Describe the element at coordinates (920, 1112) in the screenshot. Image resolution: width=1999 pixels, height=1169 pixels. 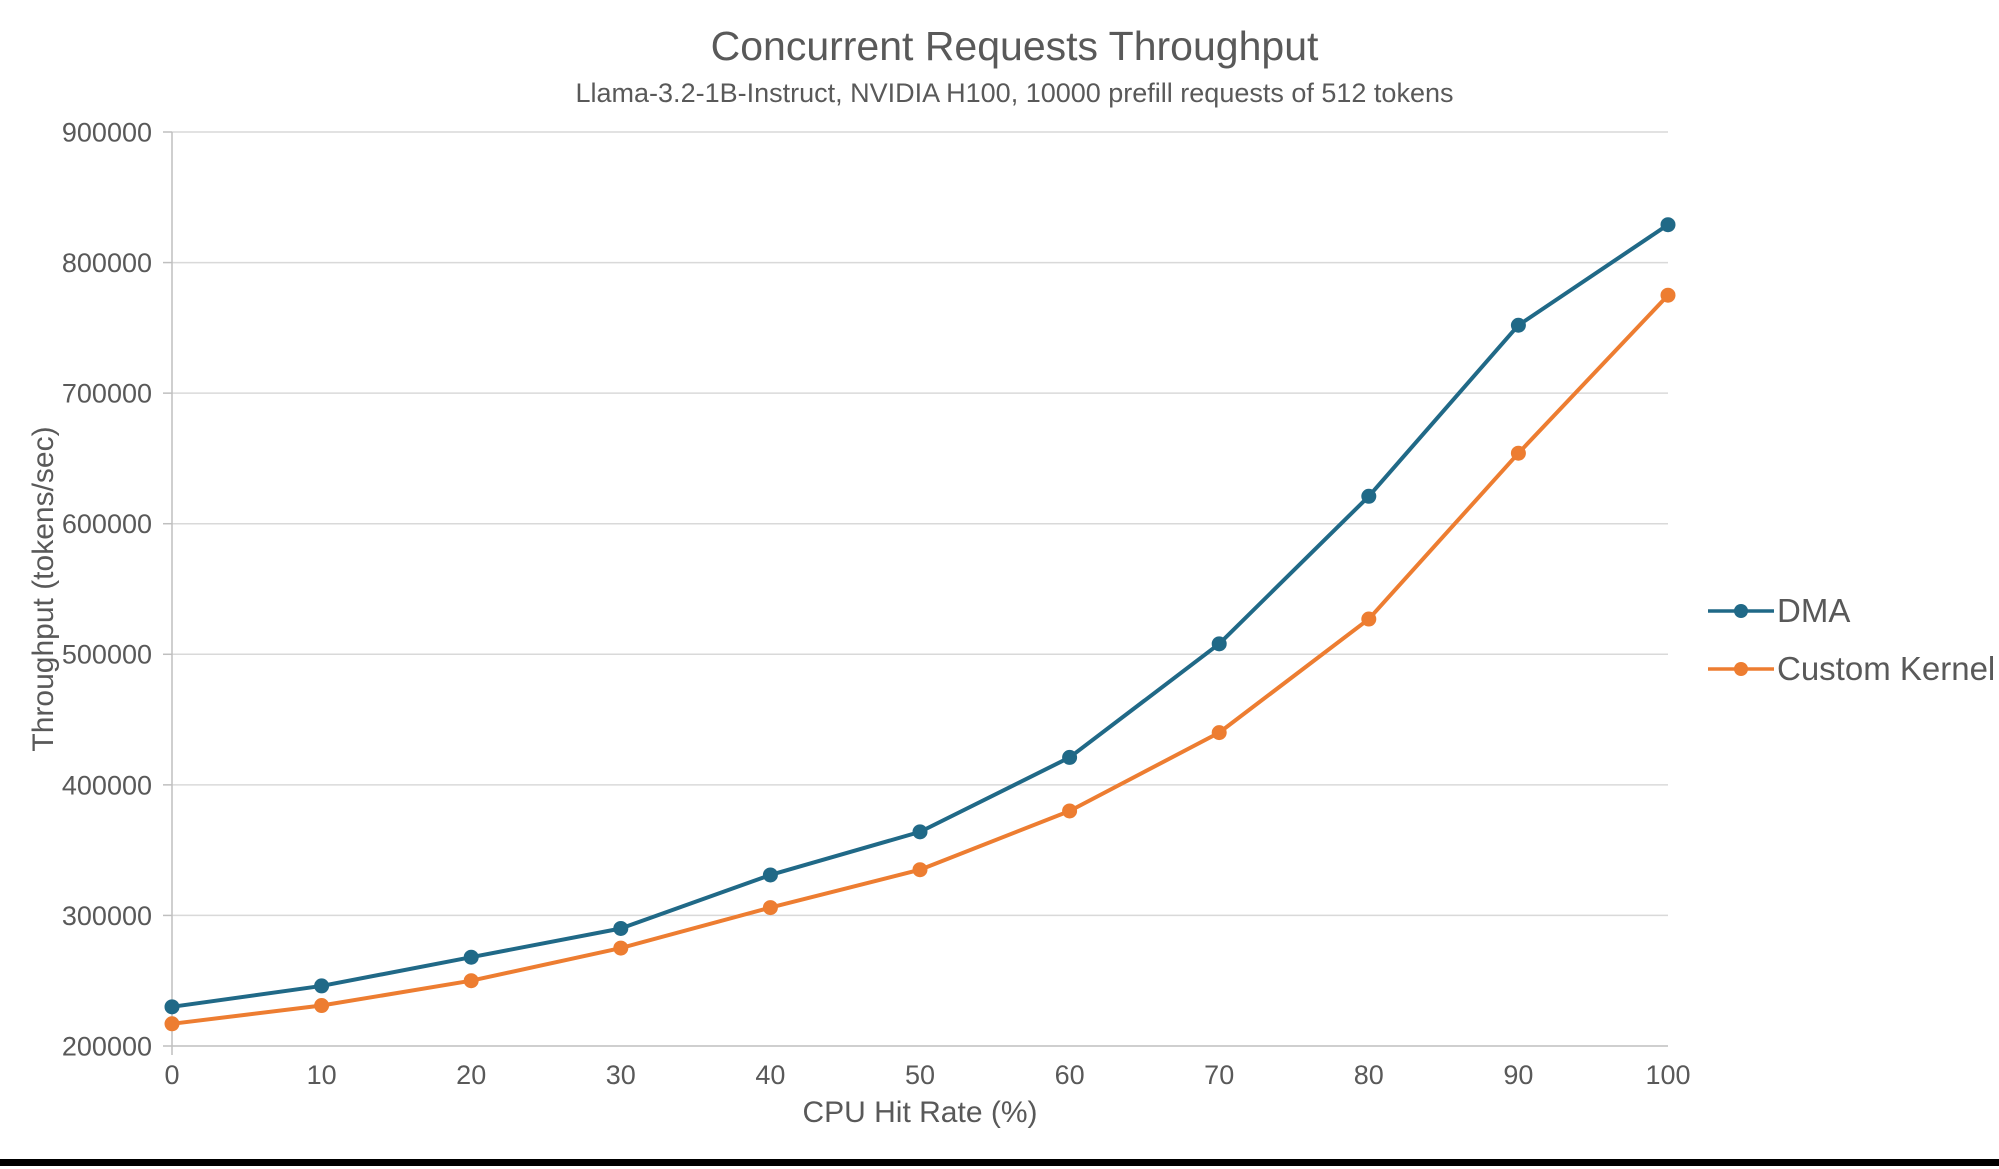
I see `x-axis-title: CPU Hit Rate (%)` at that location.